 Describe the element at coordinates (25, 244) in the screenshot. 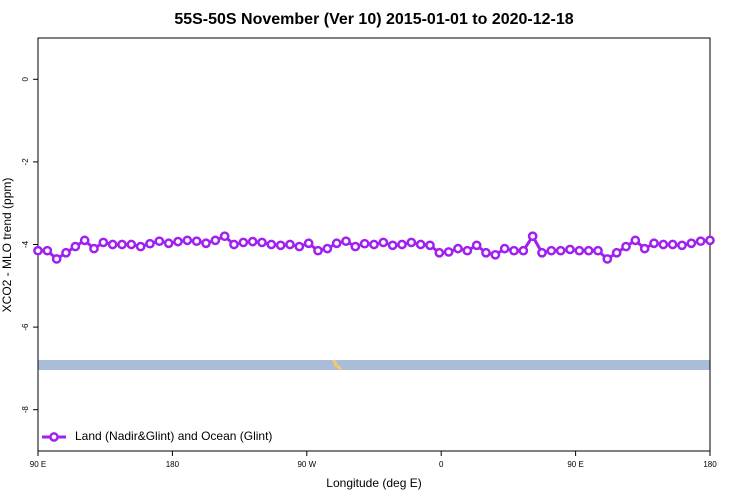

I see `y-tick-label: -4` at that location.